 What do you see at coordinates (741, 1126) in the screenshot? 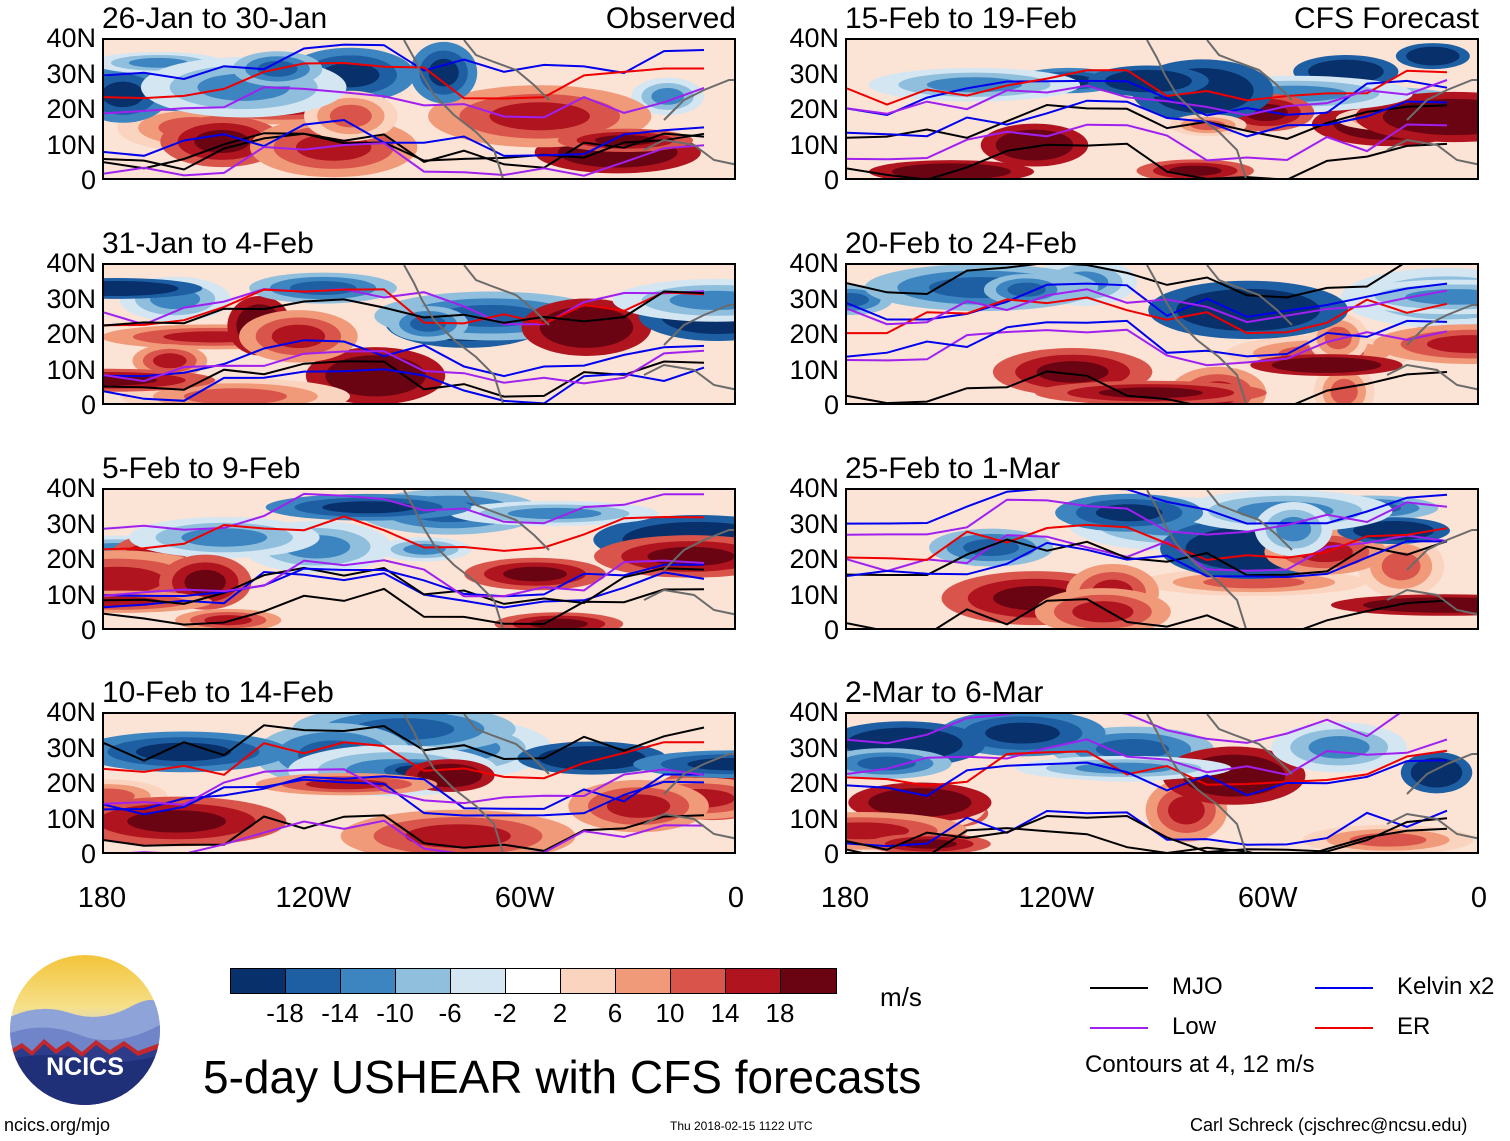
I see `footer-center: Thu 2018-02-15 1122 UTC` at bounding box center [741, 1126].